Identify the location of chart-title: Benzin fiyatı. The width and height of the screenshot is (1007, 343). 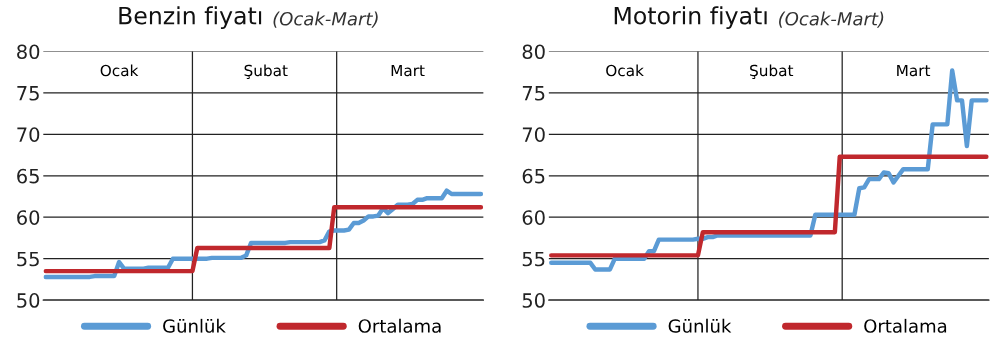
(190, 18).